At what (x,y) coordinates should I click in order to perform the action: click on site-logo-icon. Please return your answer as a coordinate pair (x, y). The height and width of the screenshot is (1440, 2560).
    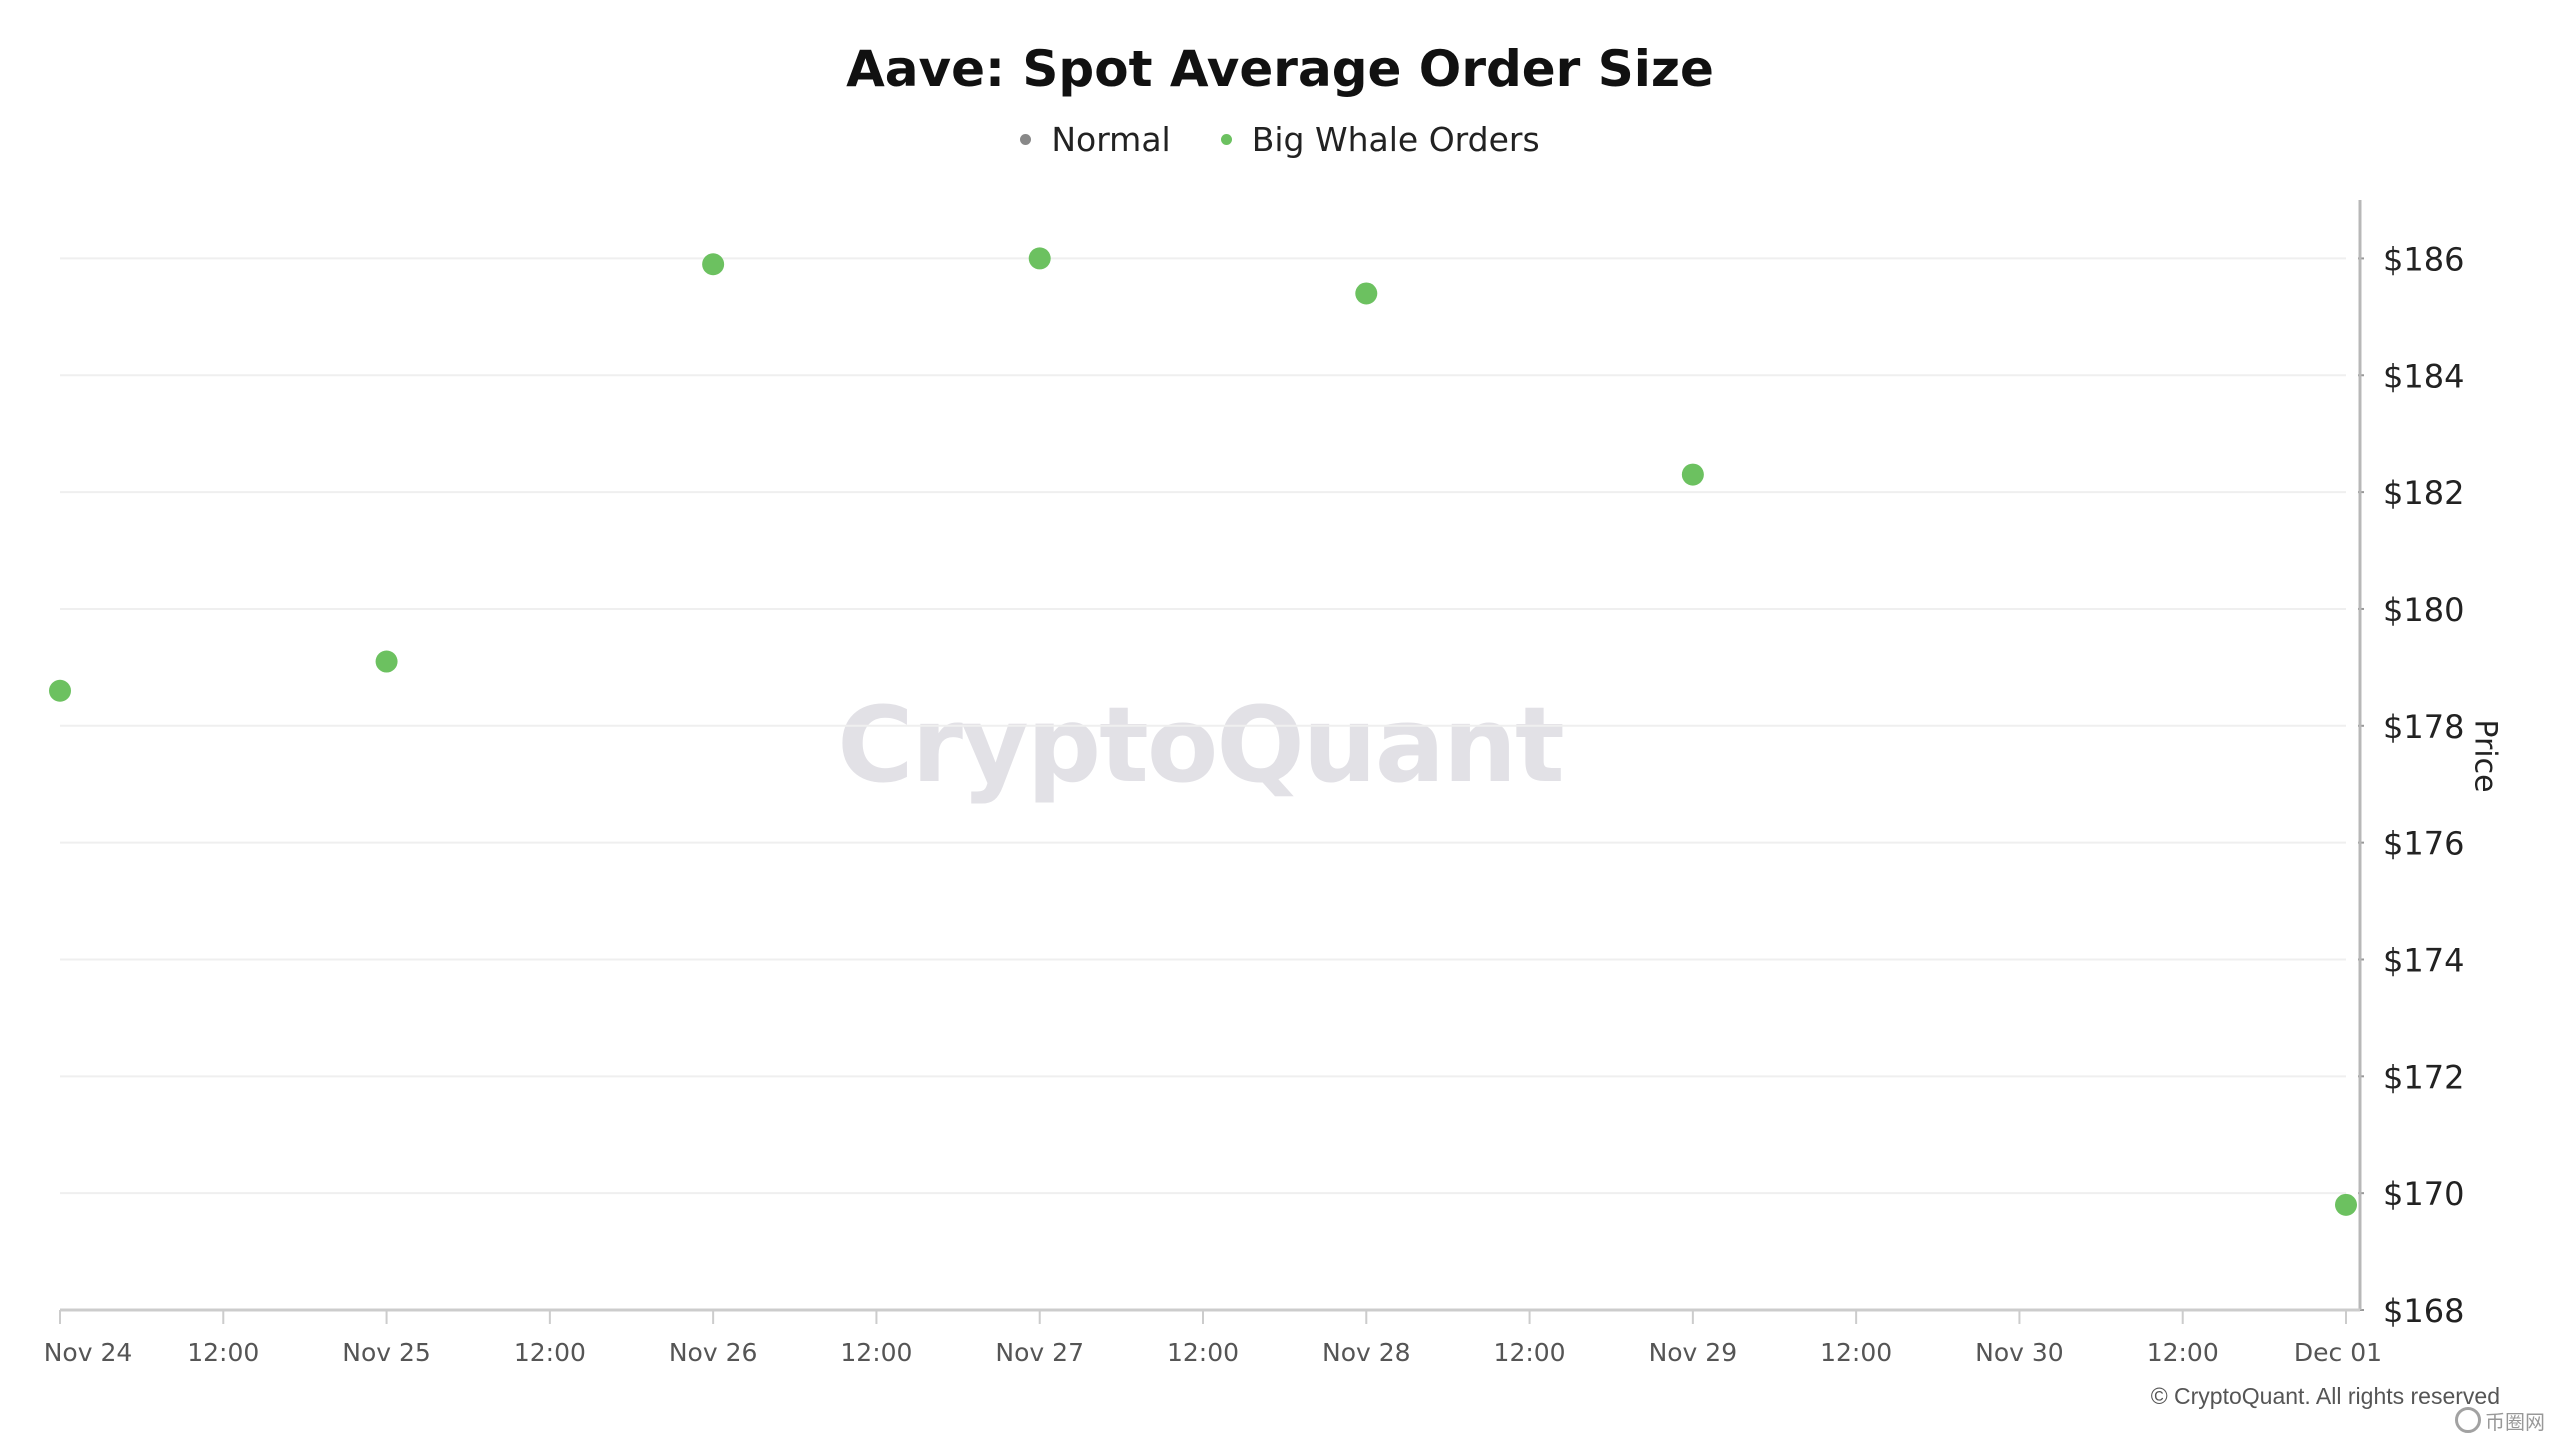
    Looking at the image, I should click on (2468, 1420).